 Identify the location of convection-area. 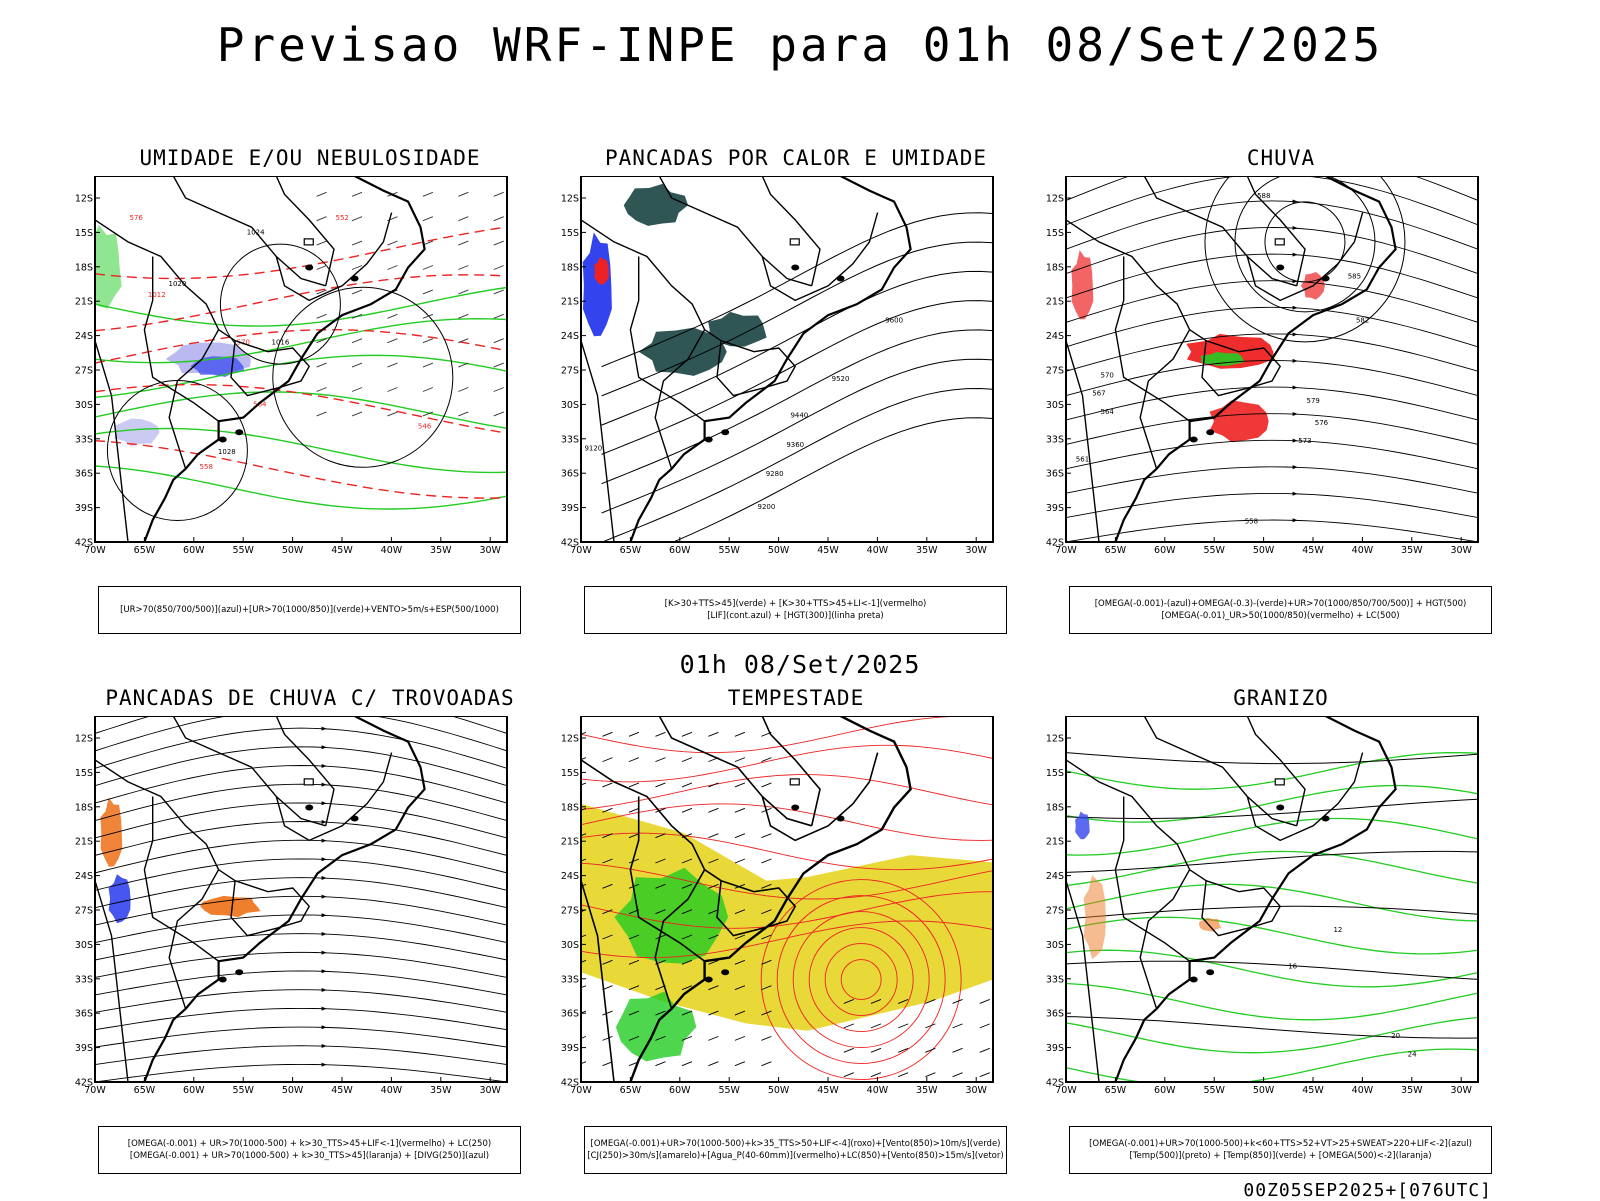
(737, 329).